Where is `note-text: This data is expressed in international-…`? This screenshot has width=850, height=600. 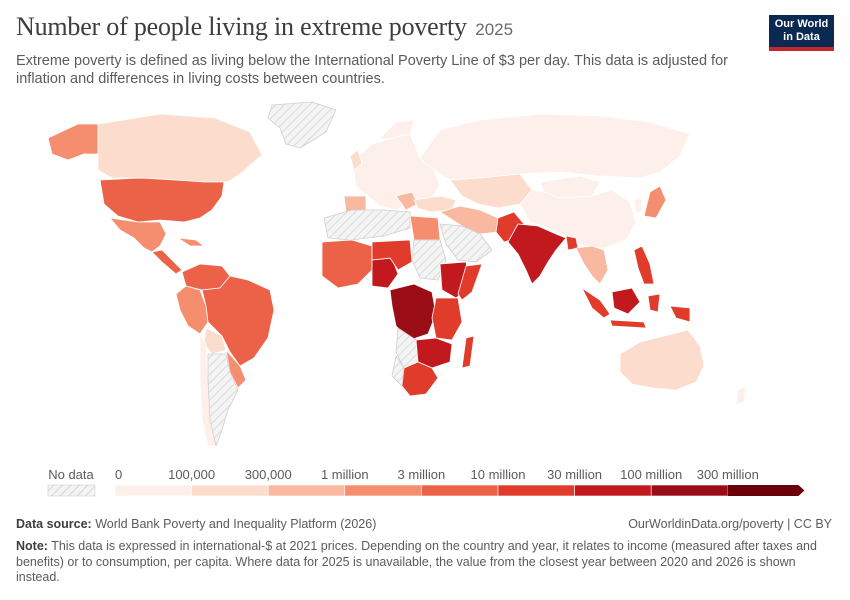
note-text: This data is expressed in international-… is located at coordinates (416, 561).